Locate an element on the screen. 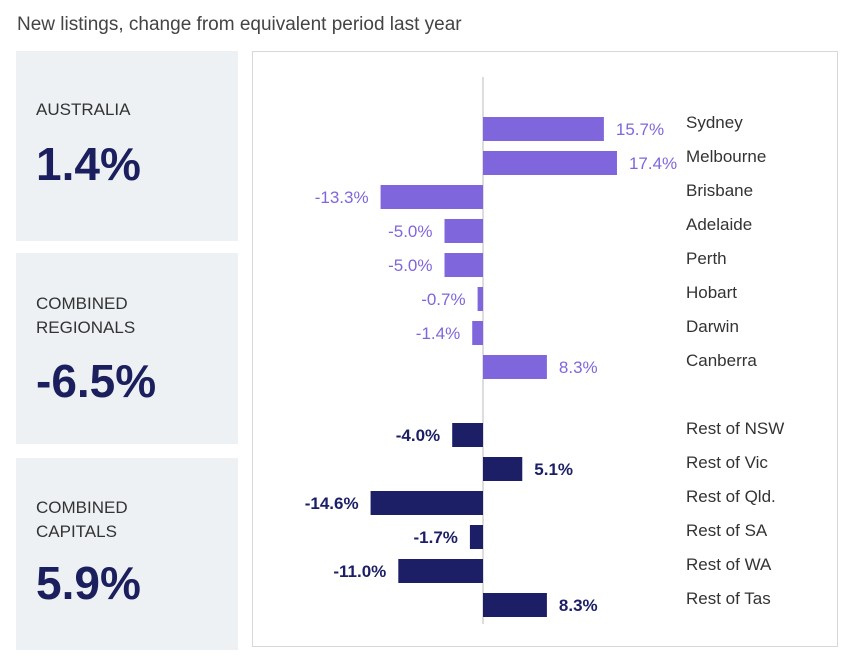  bar-hobart is located at coordinates (480, 299).